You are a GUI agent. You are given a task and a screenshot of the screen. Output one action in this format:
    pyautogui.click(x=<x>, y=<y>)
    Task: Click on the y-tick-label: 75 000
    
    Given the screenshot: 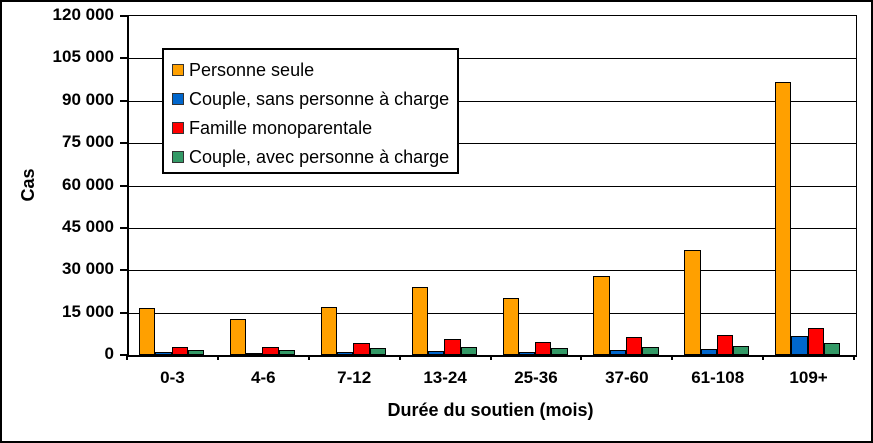 What is the action you would take?
    pyautogui.click(x=88, y=142)
    